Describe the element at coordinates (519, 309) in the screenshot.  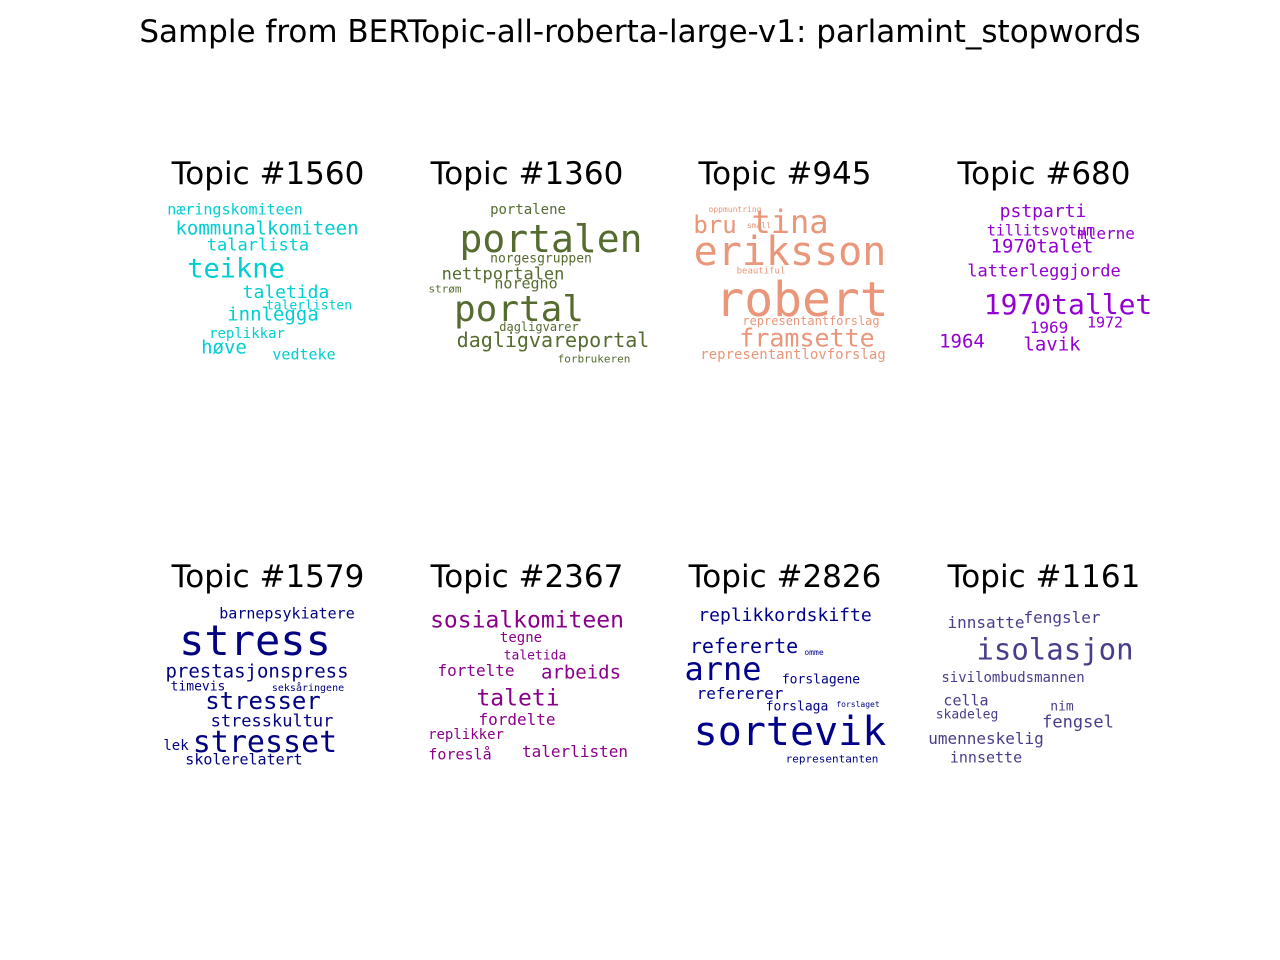
I see `topic-word: portal` at that location.